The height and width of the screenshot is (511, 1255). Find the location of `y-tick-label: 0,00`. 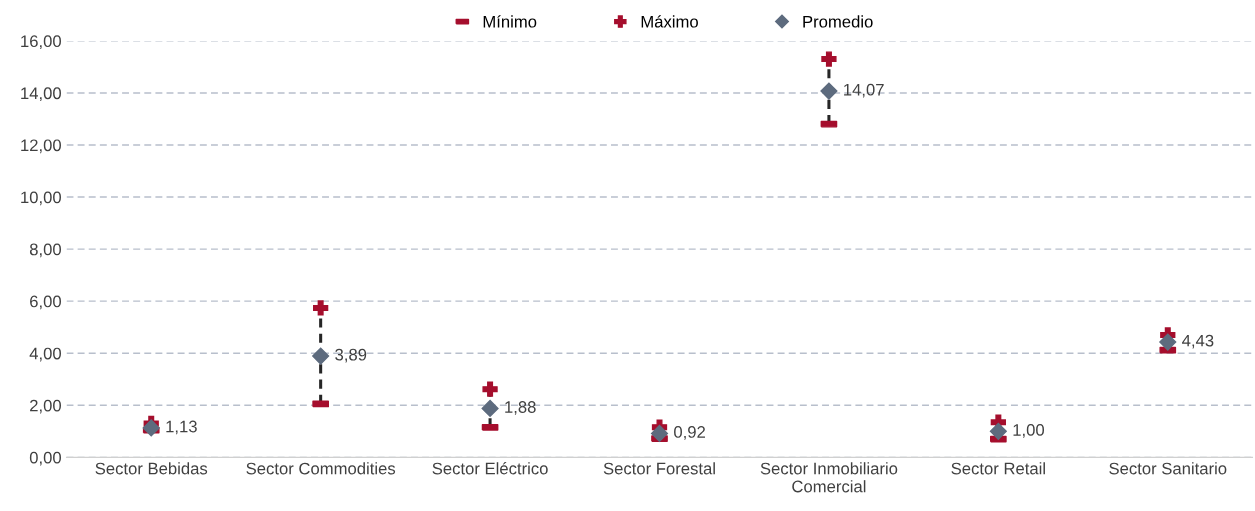

y-tick-label: 0,00 is located at coordinates (45, 458).